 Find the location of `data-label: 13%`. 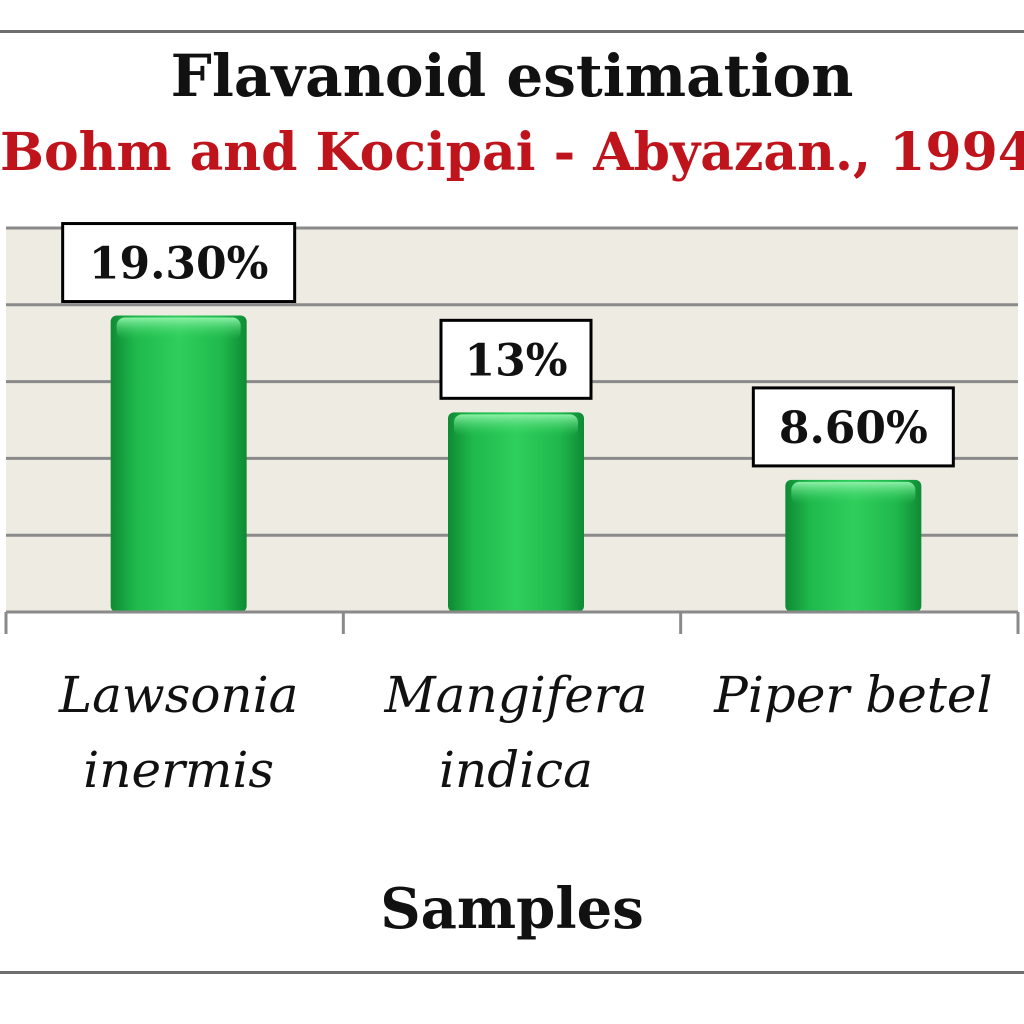

data-label: 13% is located at coordinates (516, 359).